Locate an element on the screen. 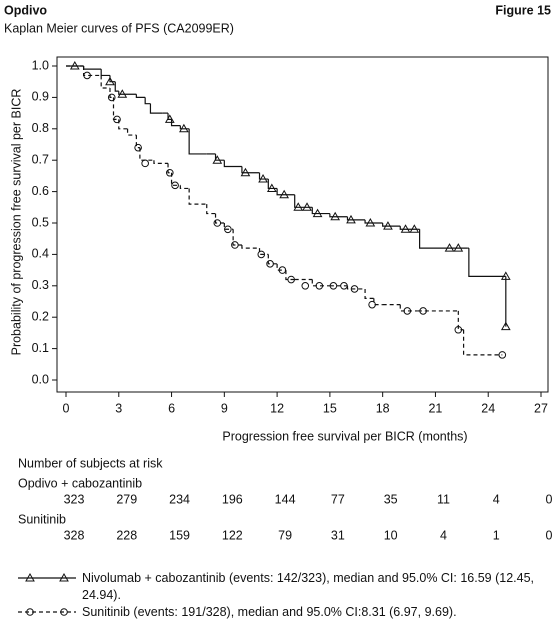 The image size is (556, 623). x-tick-label: 15 is located at coordinates (330, 408).